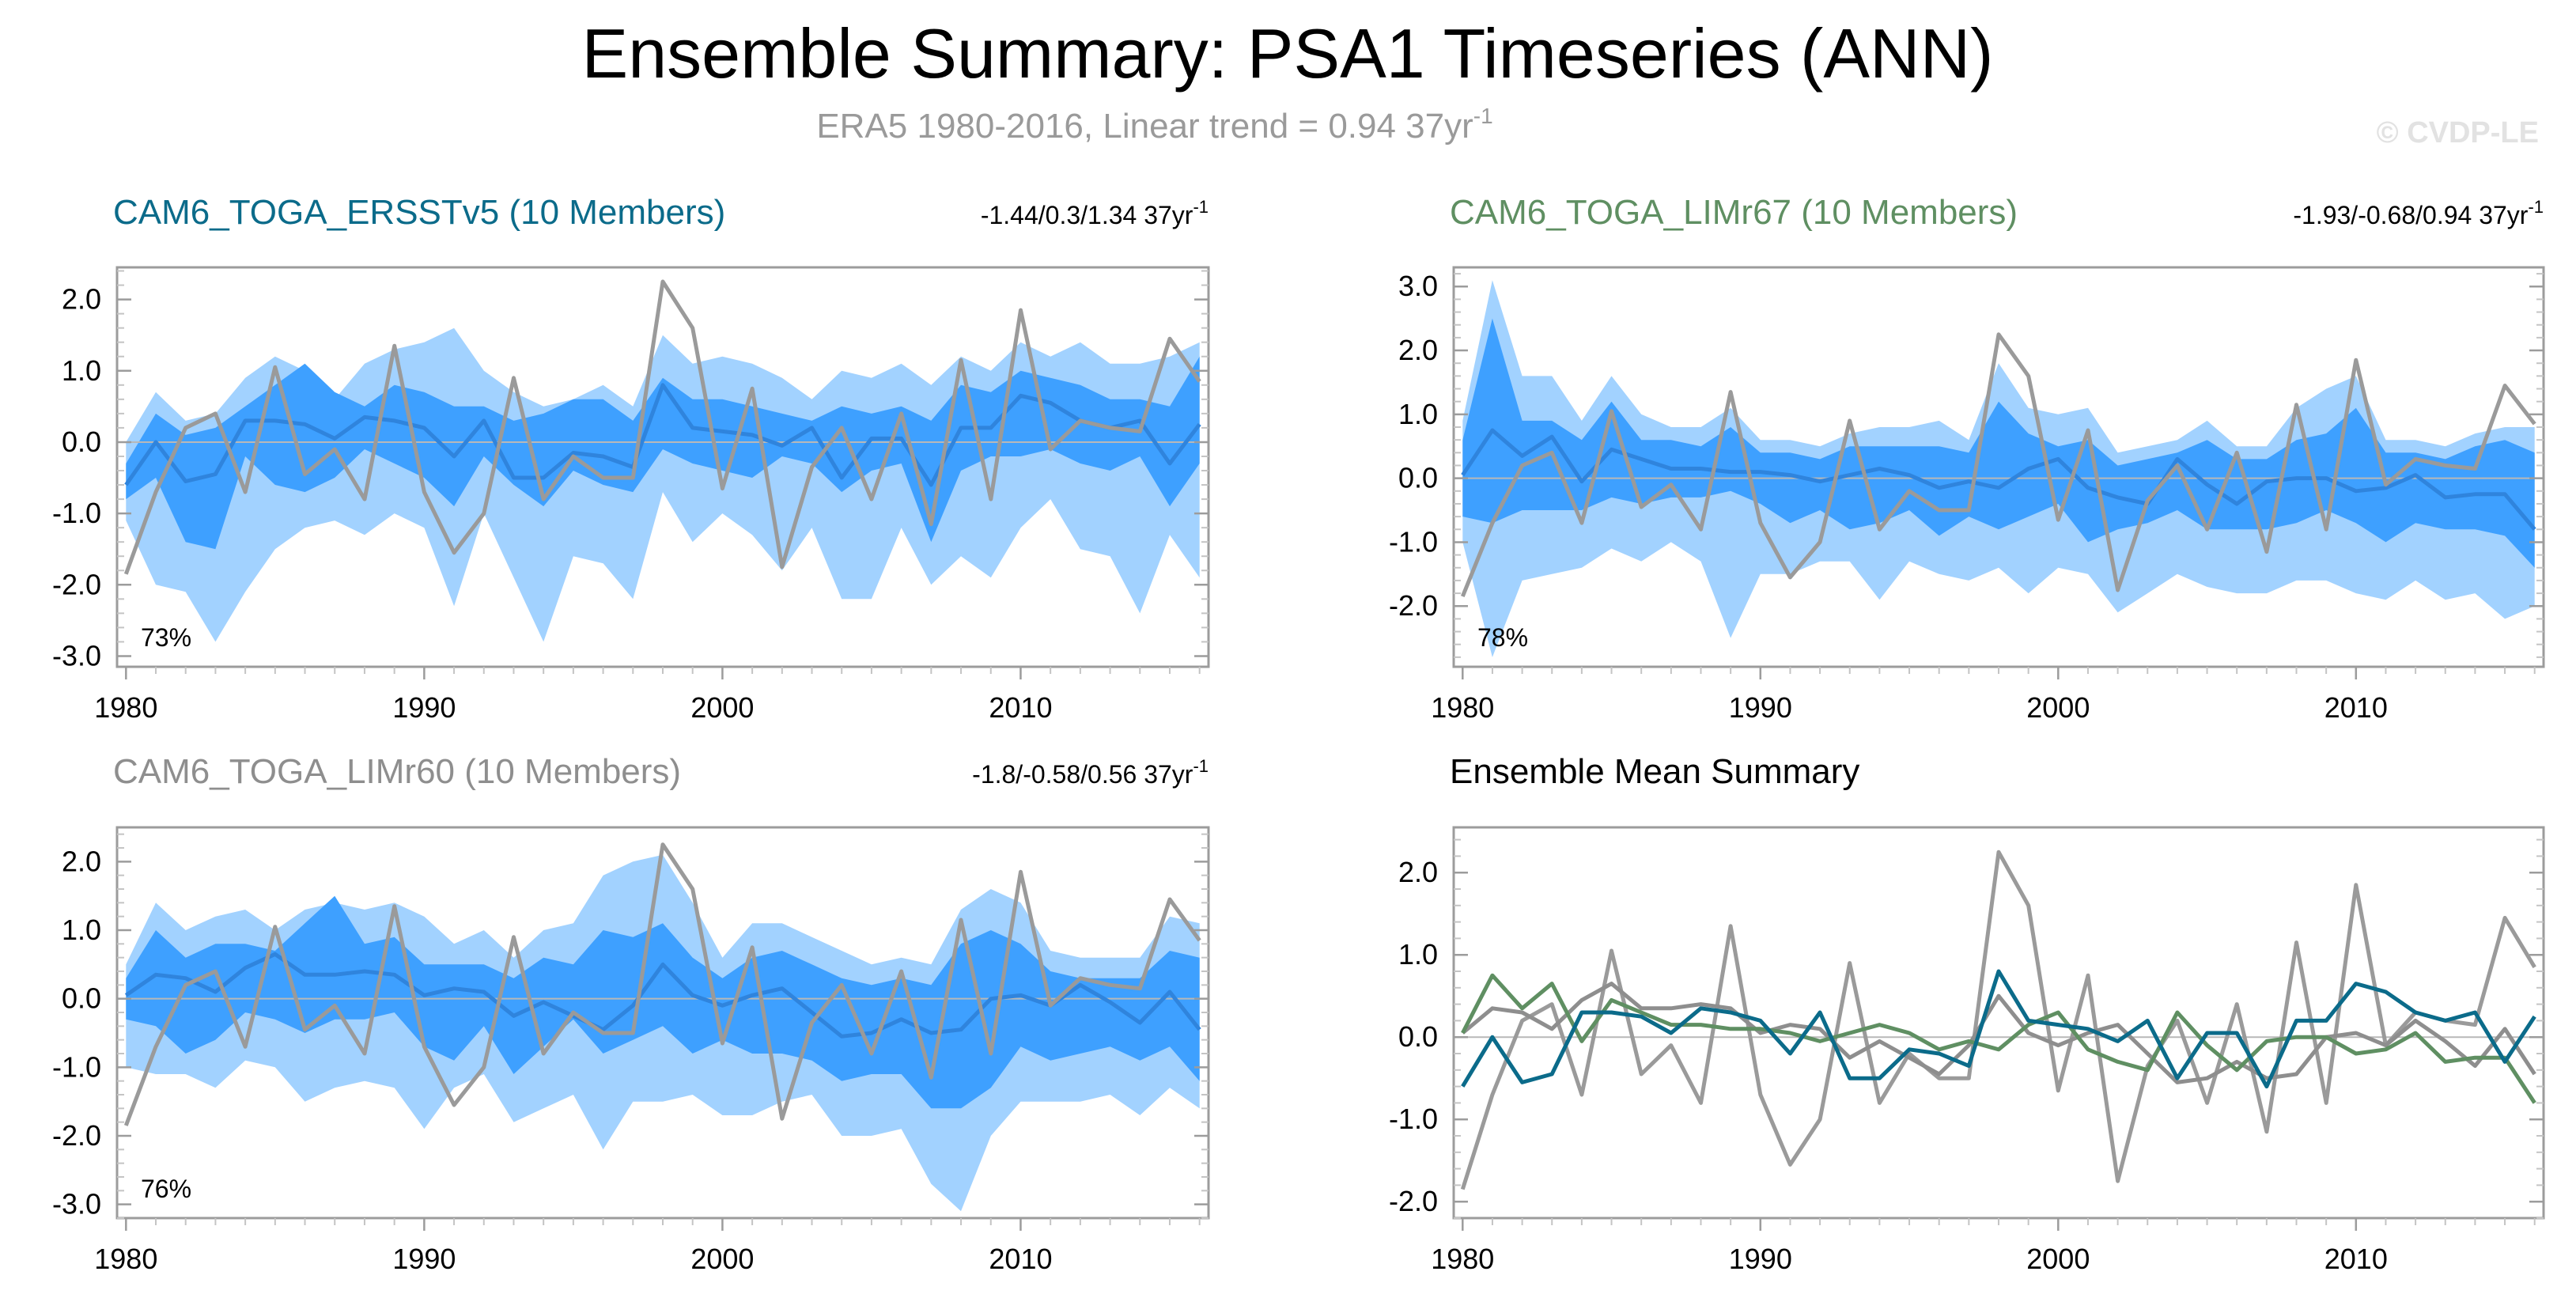 The height and width of the screenshot is (1313, 2576). What do you see at coordinates (1734, 212) in the screenshot?
I see `panel-title: CAM6_TOGA_LIMr67 (10 Members)` at bounding box center [1734, 212].